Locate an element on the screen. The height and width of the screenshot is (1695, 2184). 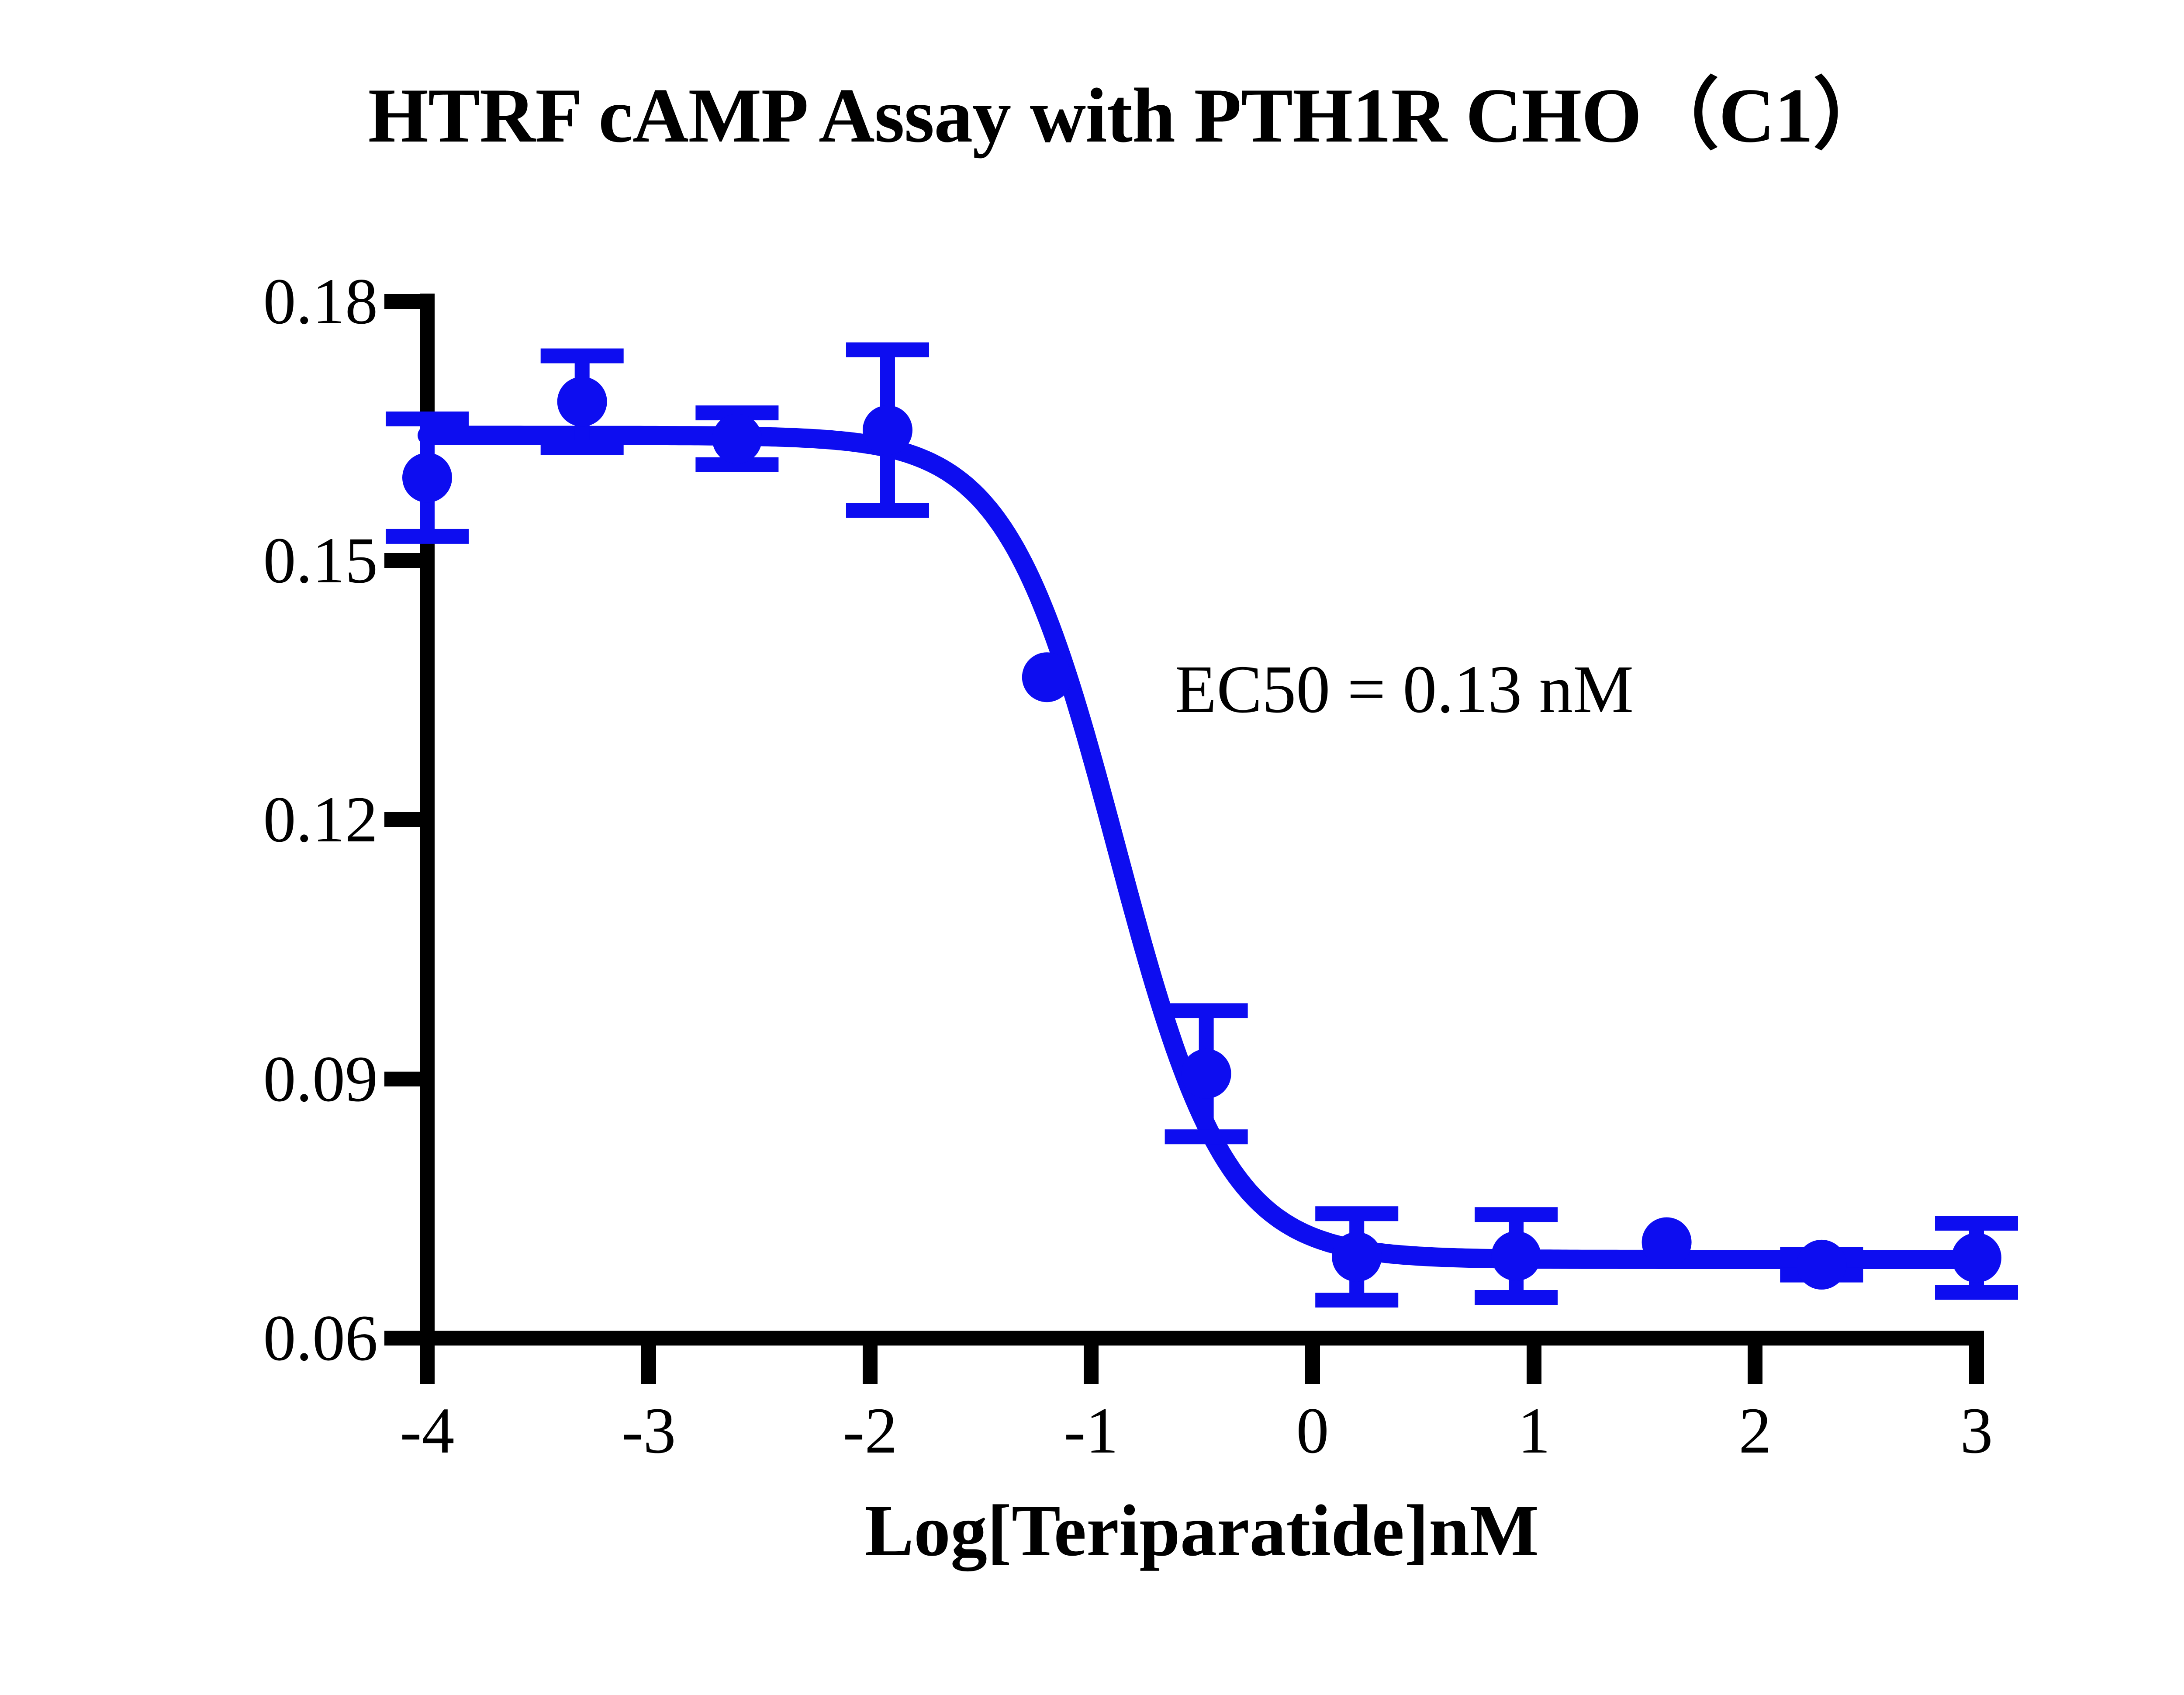
y-tick-label: 0.15 is located at coordinates (320, 560).